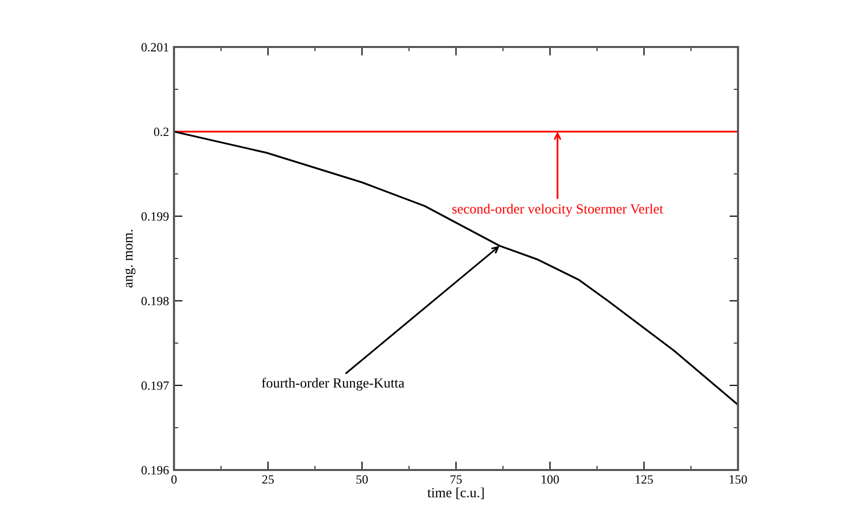 The width and height of the screenshot is (848, 513). I want to click on annotation: second-order velocity Stoermer Verlet, so click(558, 210).